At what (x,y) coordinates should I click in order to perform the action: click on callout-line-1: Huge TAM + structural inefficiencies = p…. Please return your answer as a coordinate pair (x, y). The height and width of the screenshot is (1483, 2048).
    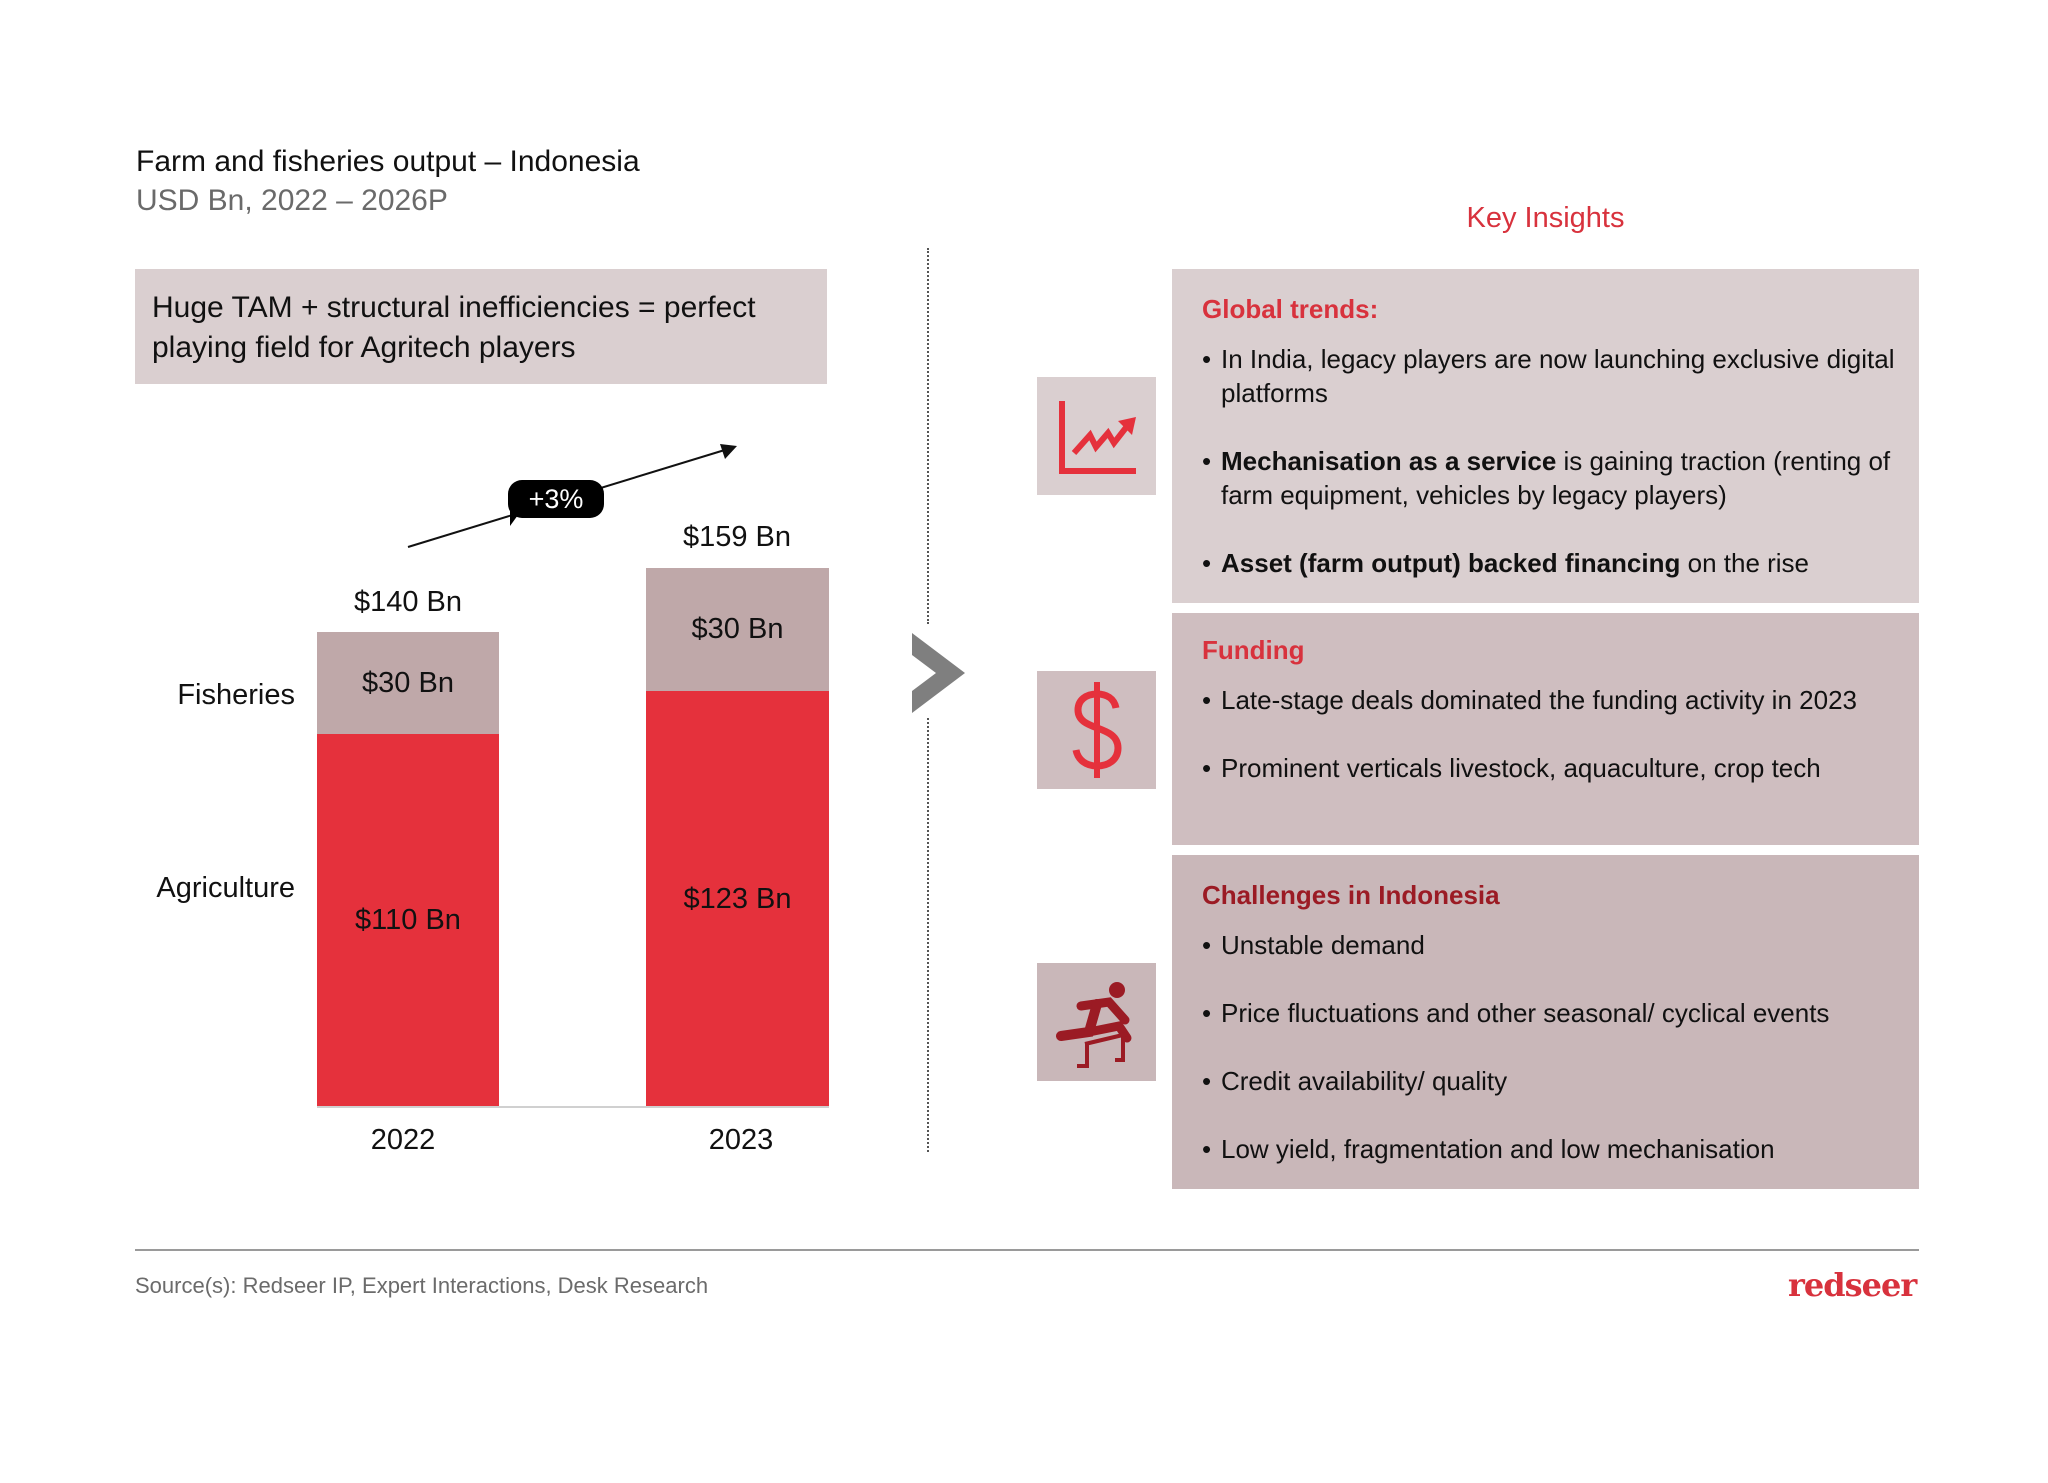
    Looking at the image, I should click on (454, 307).